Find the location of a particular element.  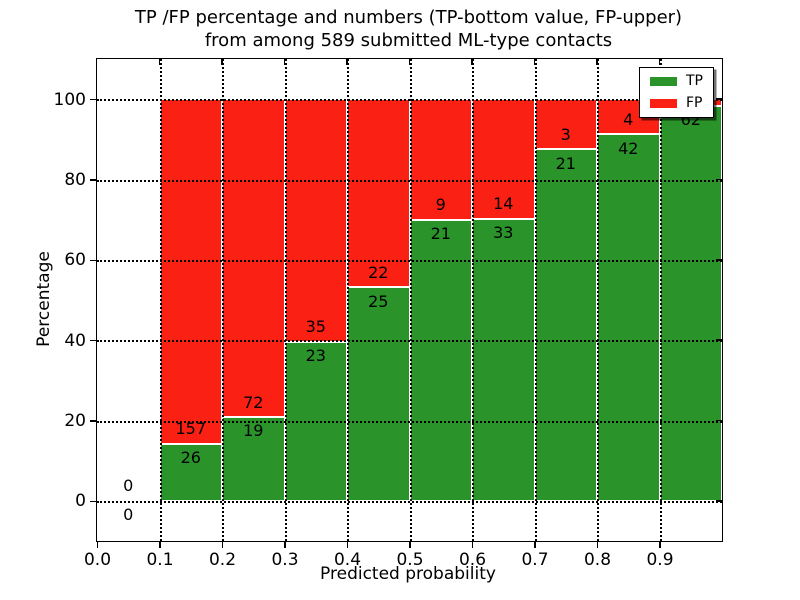

y-tick-label: 20 is located at coordinates (75, 421).